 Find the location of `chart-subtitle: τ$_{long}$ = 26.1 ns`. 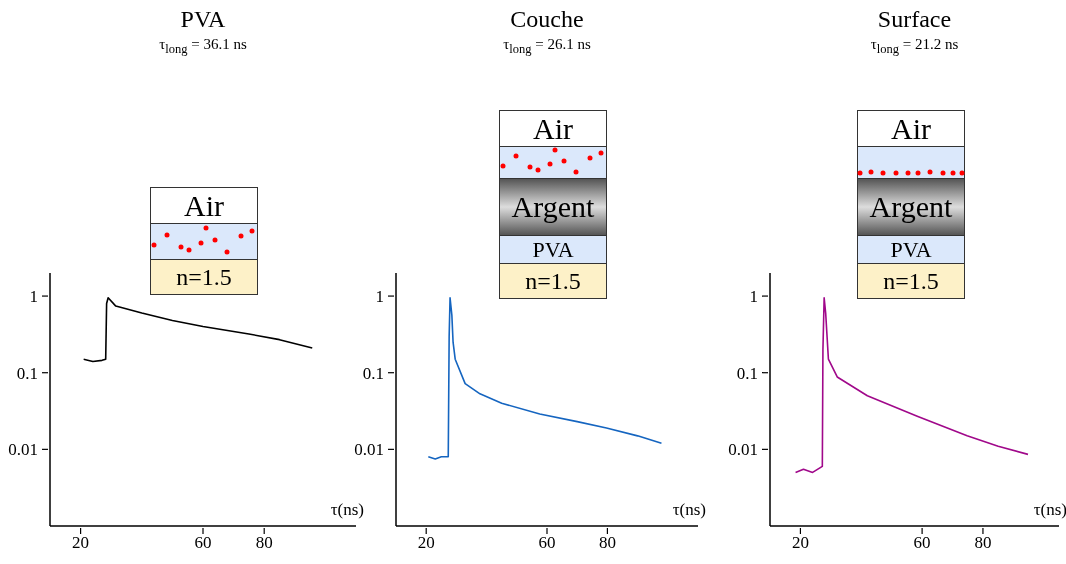

chart-subtitle: τ$_{long}$ = 26.1 ns is located at coordinates (547, 46).